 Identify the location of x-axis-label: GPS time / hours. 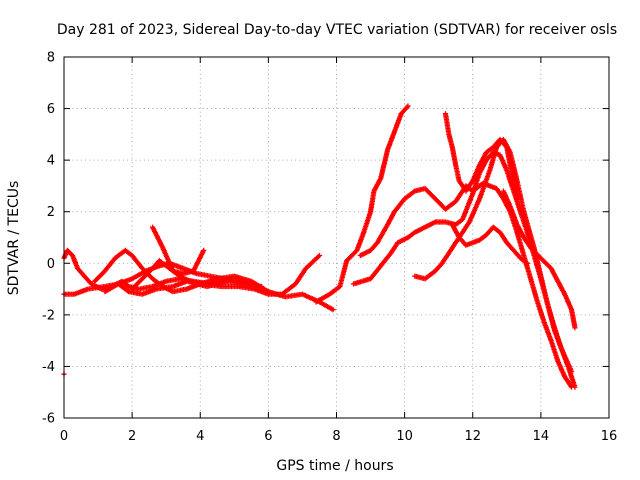
(334, 466).